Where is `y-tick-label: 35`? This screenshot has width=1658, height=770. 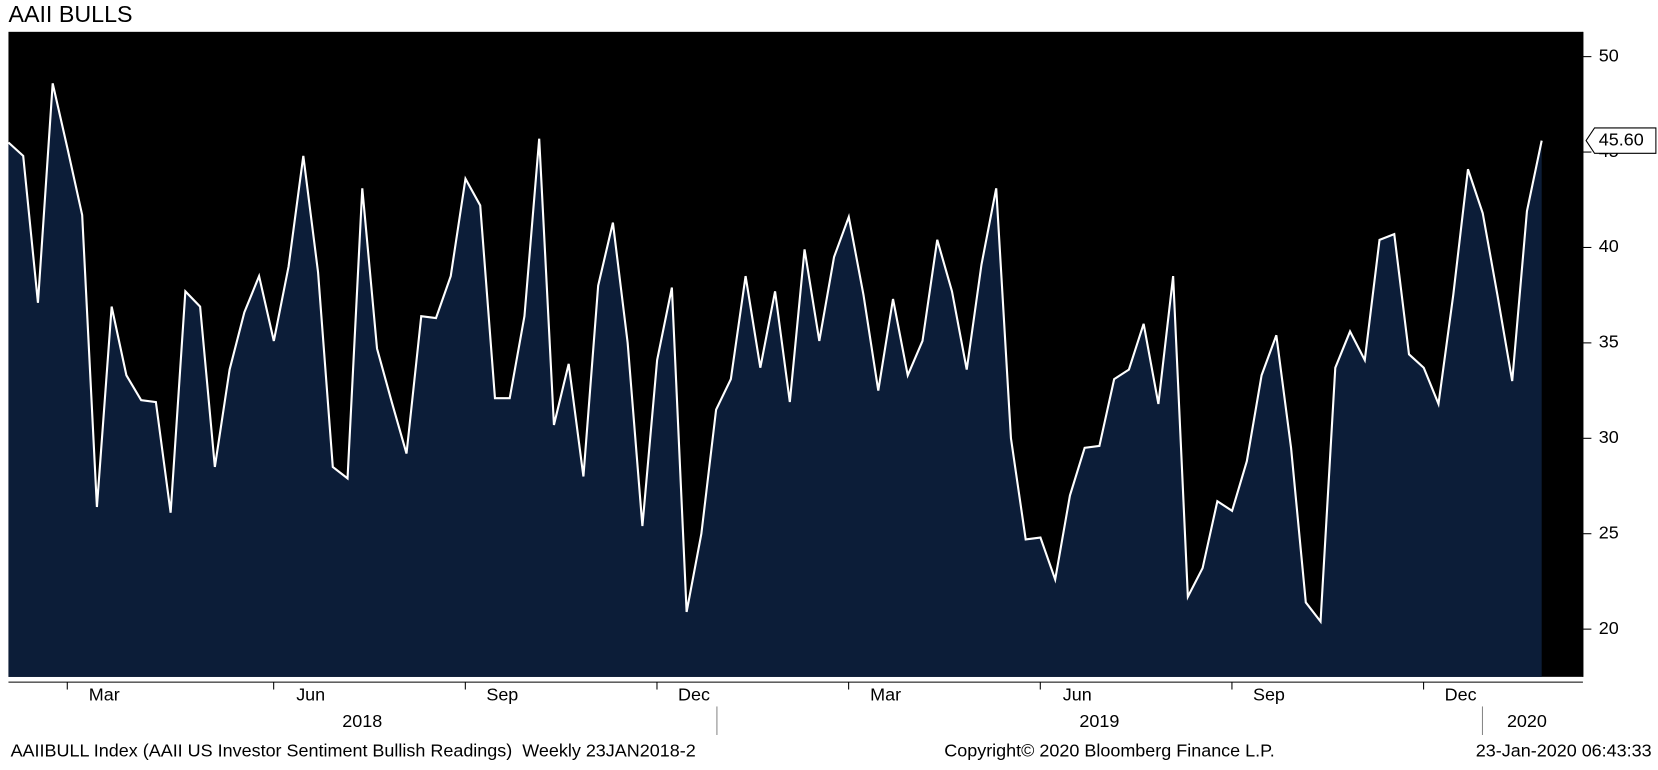 y-tick-label: 35 is located at coordinates (1609, 342).